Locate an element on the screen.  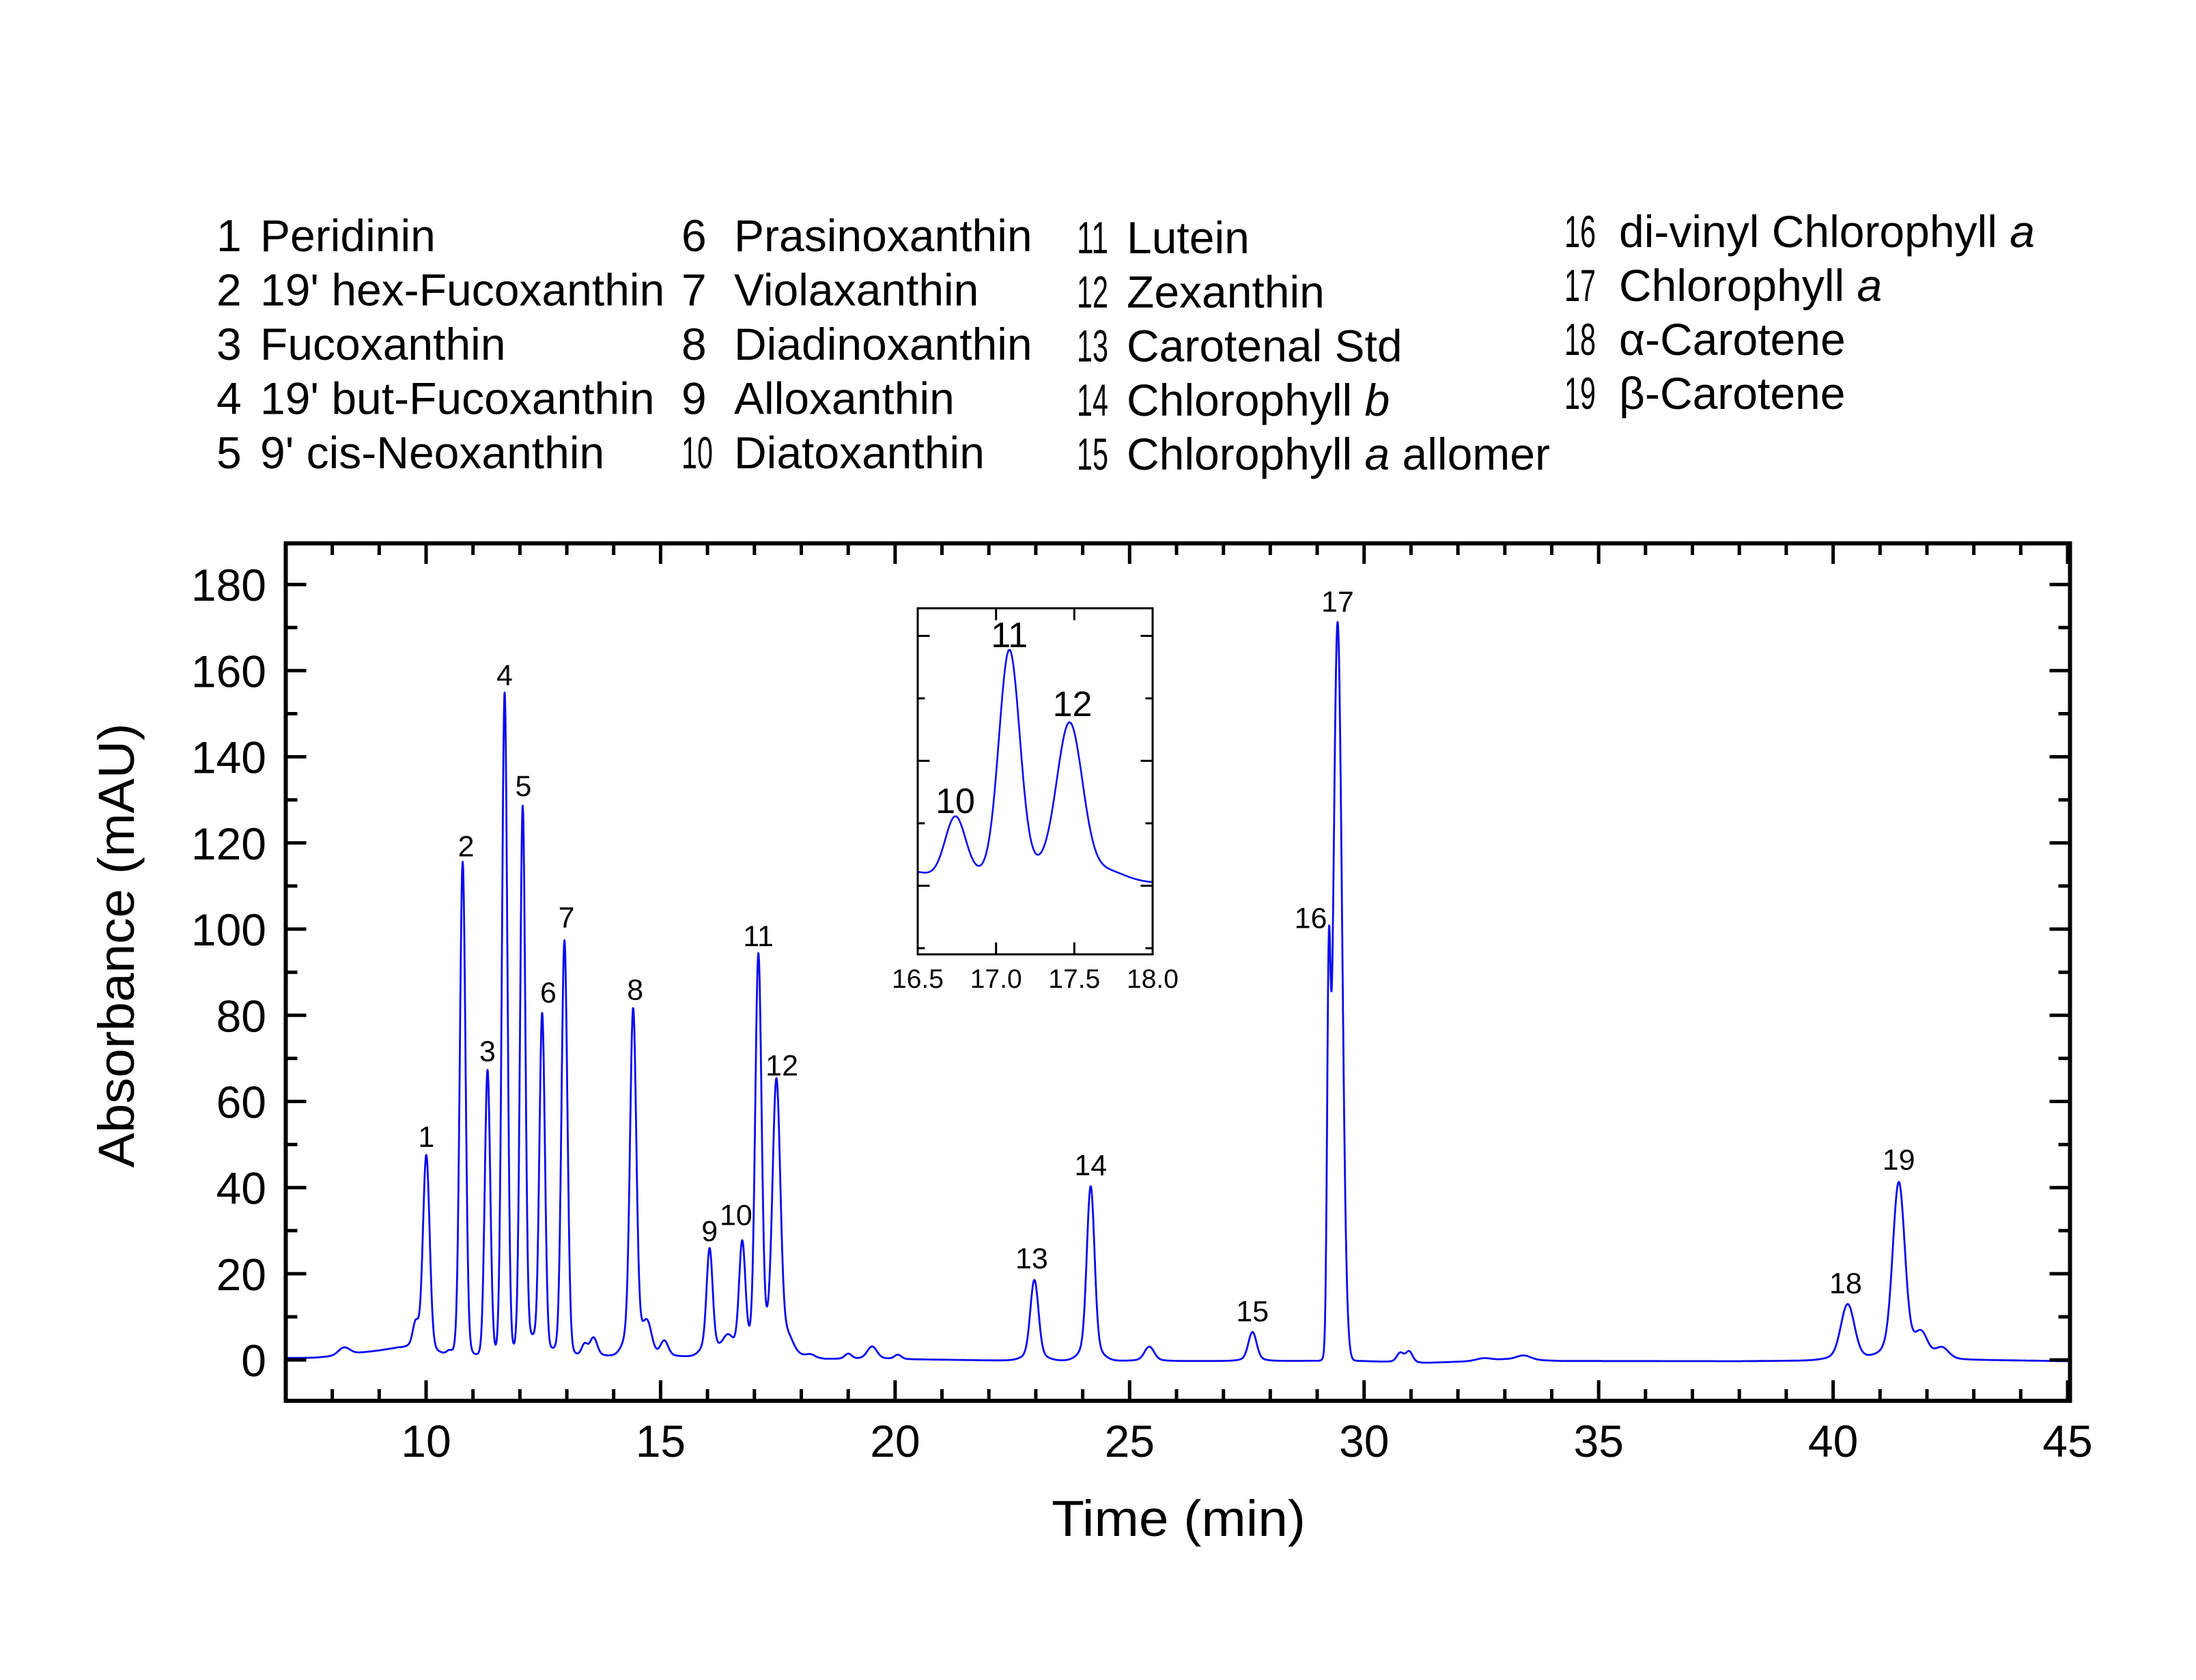
svg-text: di-vinyl Chlorophyll a is located at coordinates (1827, 231).